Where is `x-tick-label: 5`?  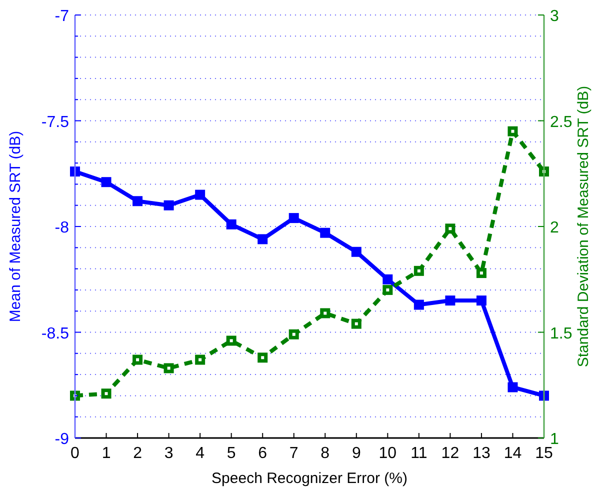 x-tick-label: 5 is located at coordinates (231, 453).